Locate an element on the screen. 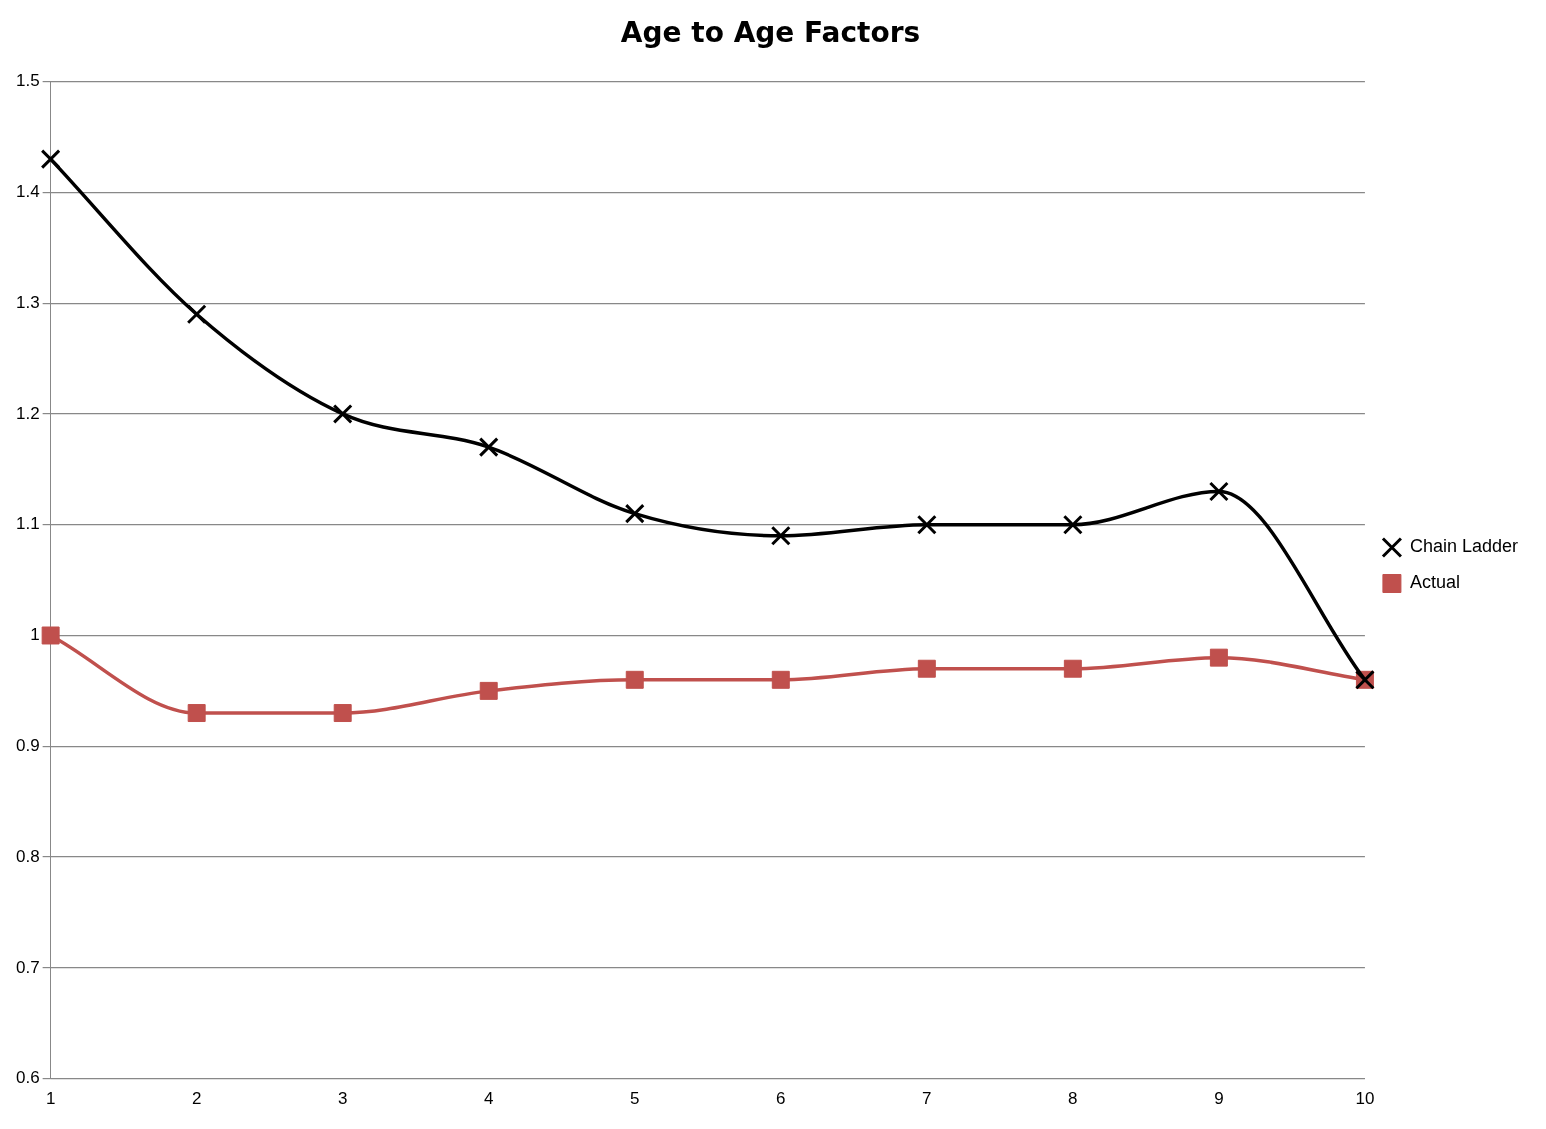 The height and width of the screenshot is (1129, 1546). y-tick-label: 1.4 is located at coordinates (27, 192).